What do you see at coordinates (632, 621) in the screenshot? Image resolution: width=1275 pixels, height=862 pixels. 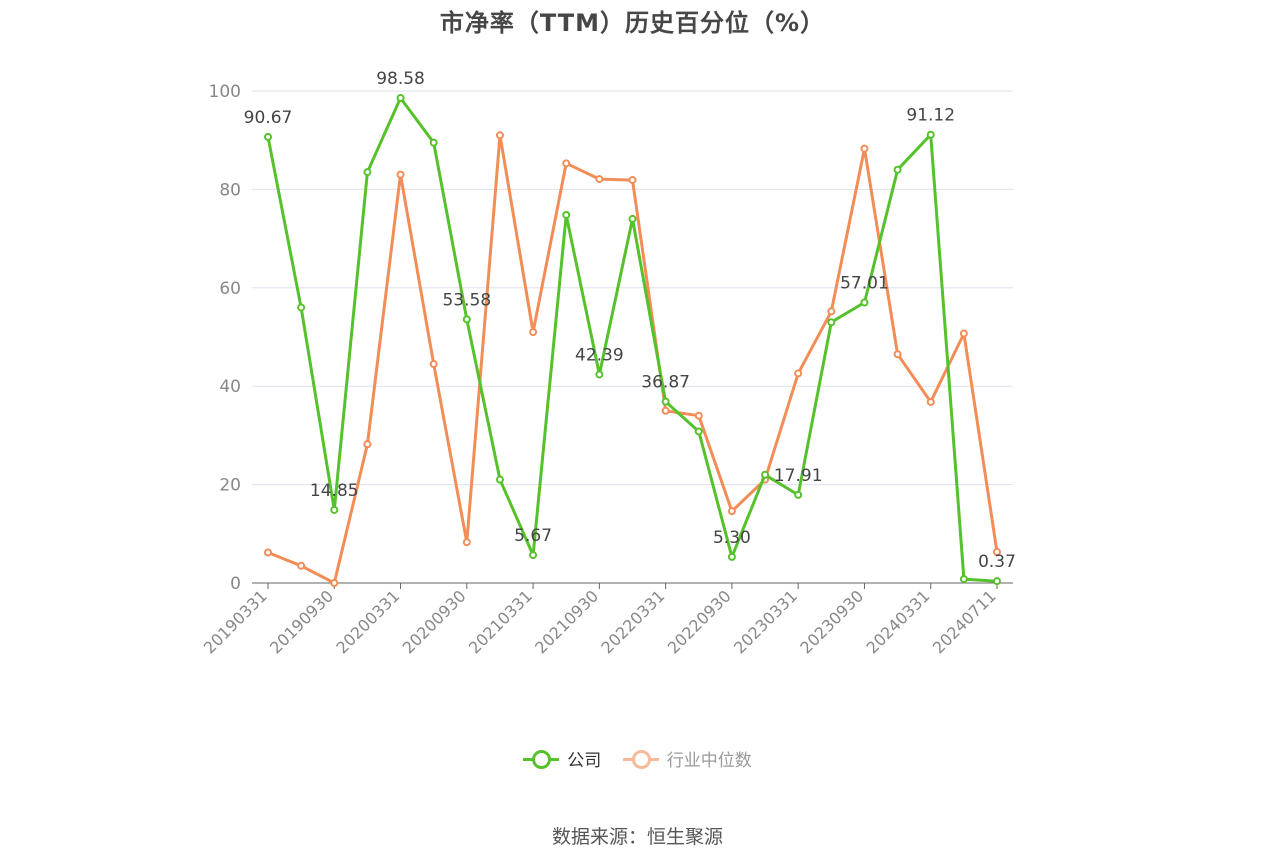 I see `x-tick-label: 20220331` at bounding box center [632, 621].